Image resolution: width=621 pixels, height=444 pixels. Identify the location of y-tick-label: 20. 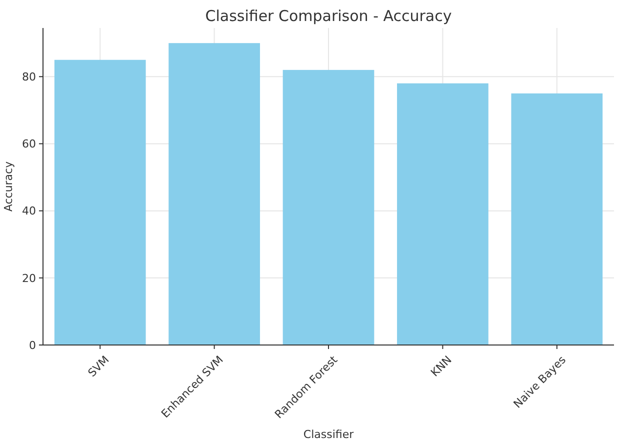
(29, 278).